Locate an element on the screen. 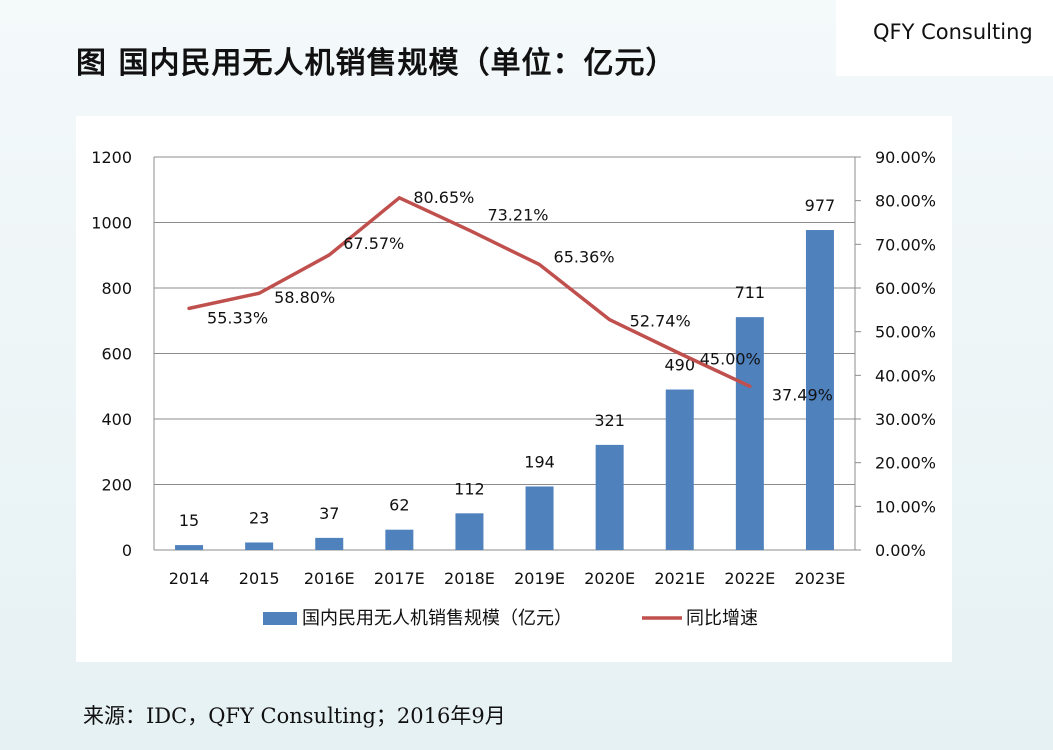  growth-rate-label: 65.36% is located at coordinates (584, 257).